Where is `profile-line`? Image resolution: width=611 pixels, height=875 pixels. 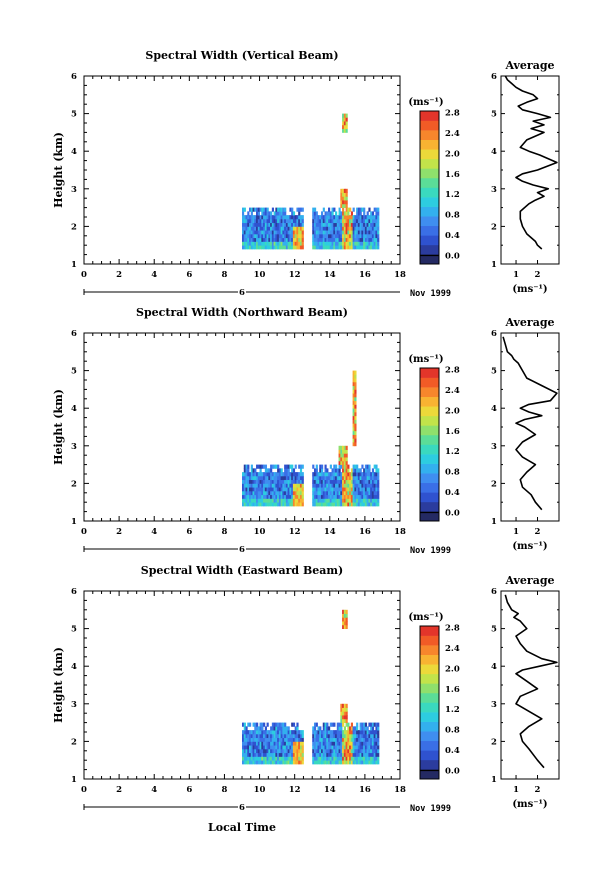 profile-line is located at coordinates (531, 681).